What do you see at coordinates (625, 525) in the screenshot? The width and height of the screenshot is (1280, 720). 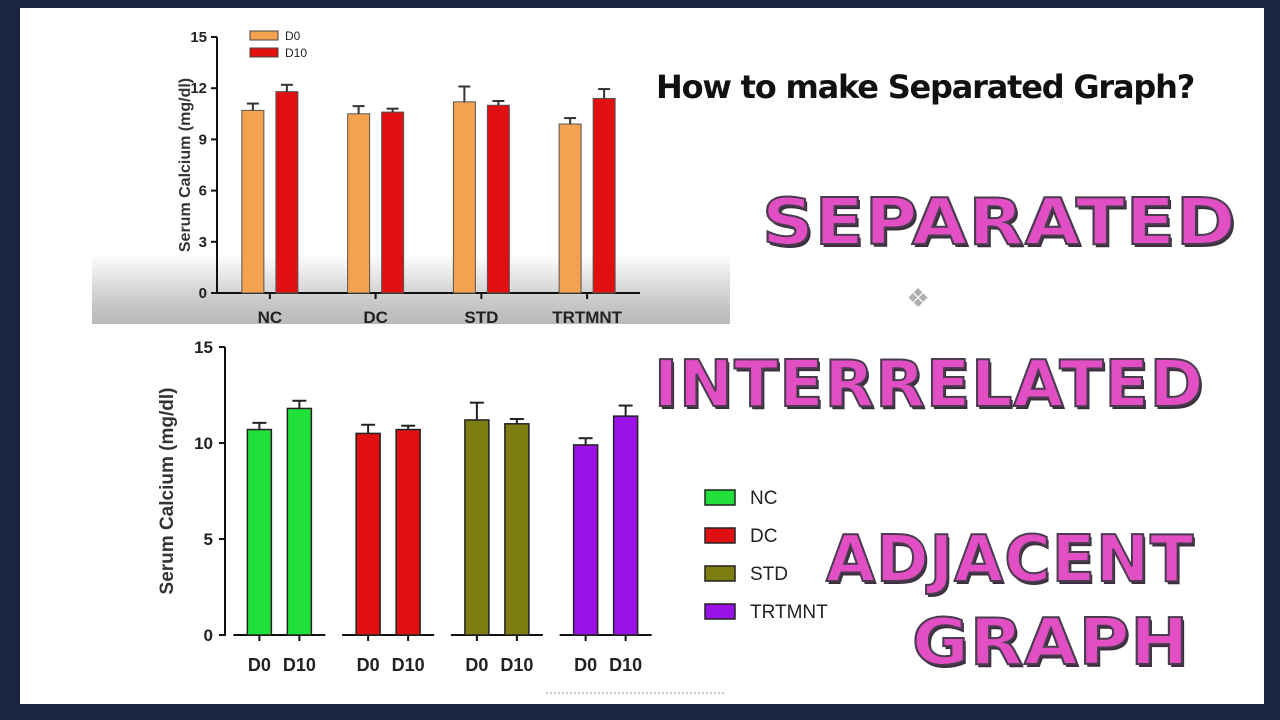 I see `bar-trtmnt-d10` at bounding box center [625, 525].